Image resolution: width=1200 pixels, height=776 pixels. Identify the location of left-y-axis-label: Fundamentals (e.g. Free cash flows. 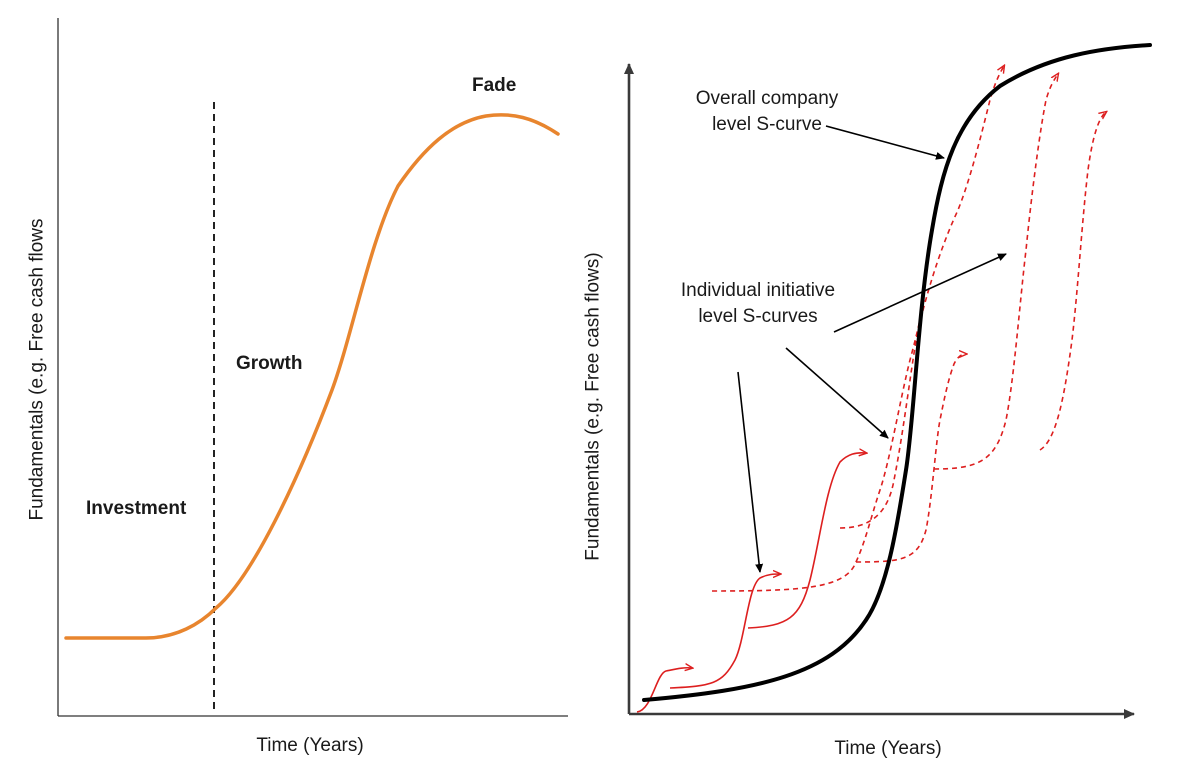
(37, 369).